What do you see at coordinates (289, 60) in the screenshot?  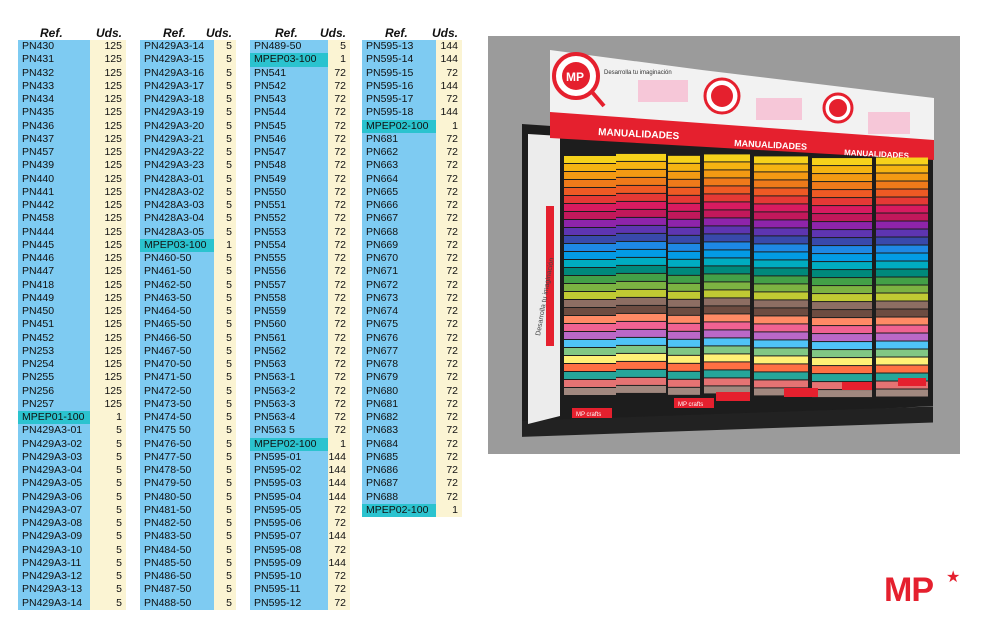 I see `ref-cell: MPEP03-100` at bounding box center [289, 60].